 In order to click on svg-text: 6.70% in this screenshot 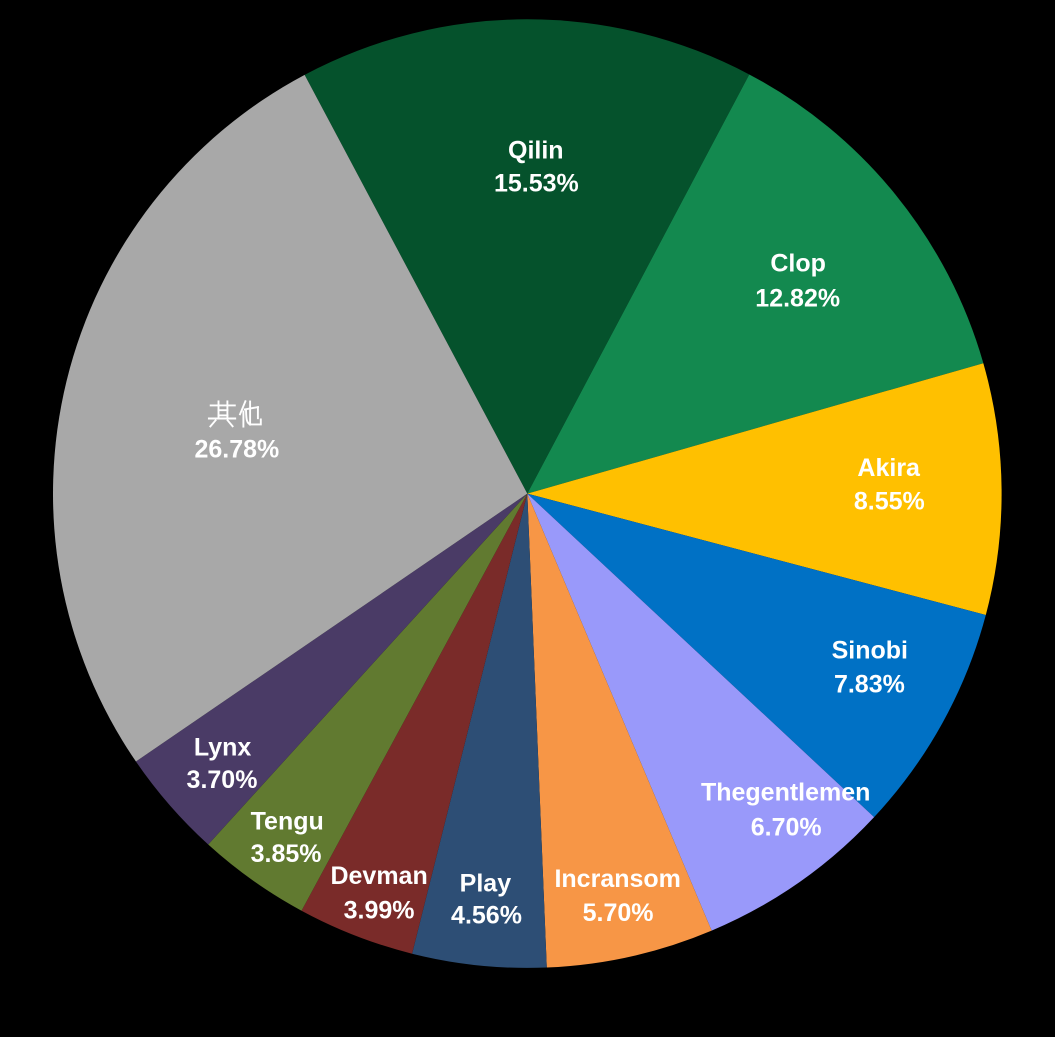, I will do `click(786, 827)`.